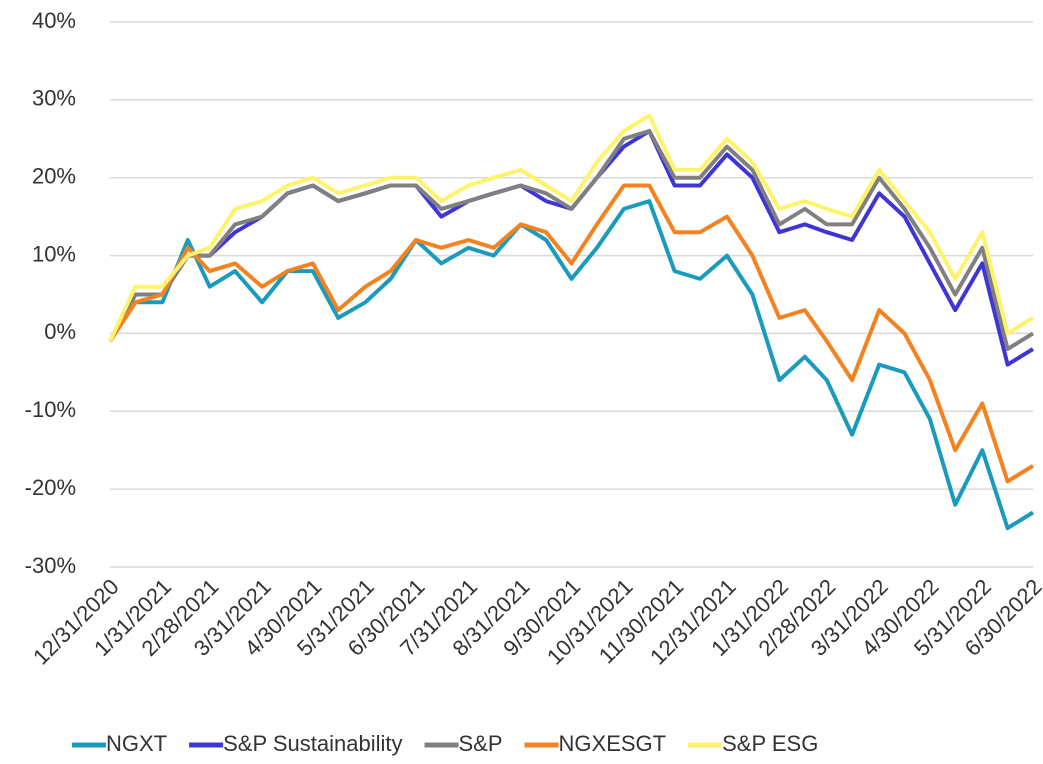 Image resolution: width=1043 pixels, height=764 pixels. I want to click on legend-label: S&P ESG, so click(770, 743).